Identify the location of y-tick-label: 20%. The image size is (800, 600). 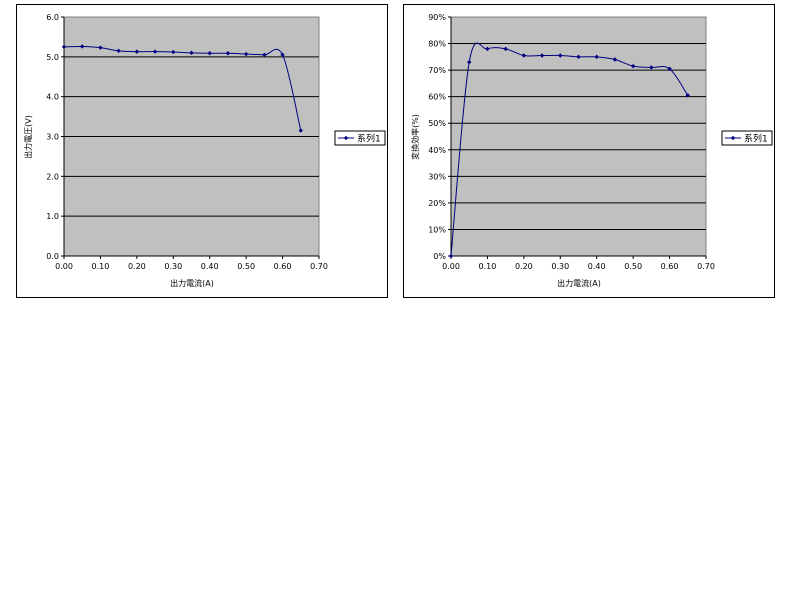
(437, 203).